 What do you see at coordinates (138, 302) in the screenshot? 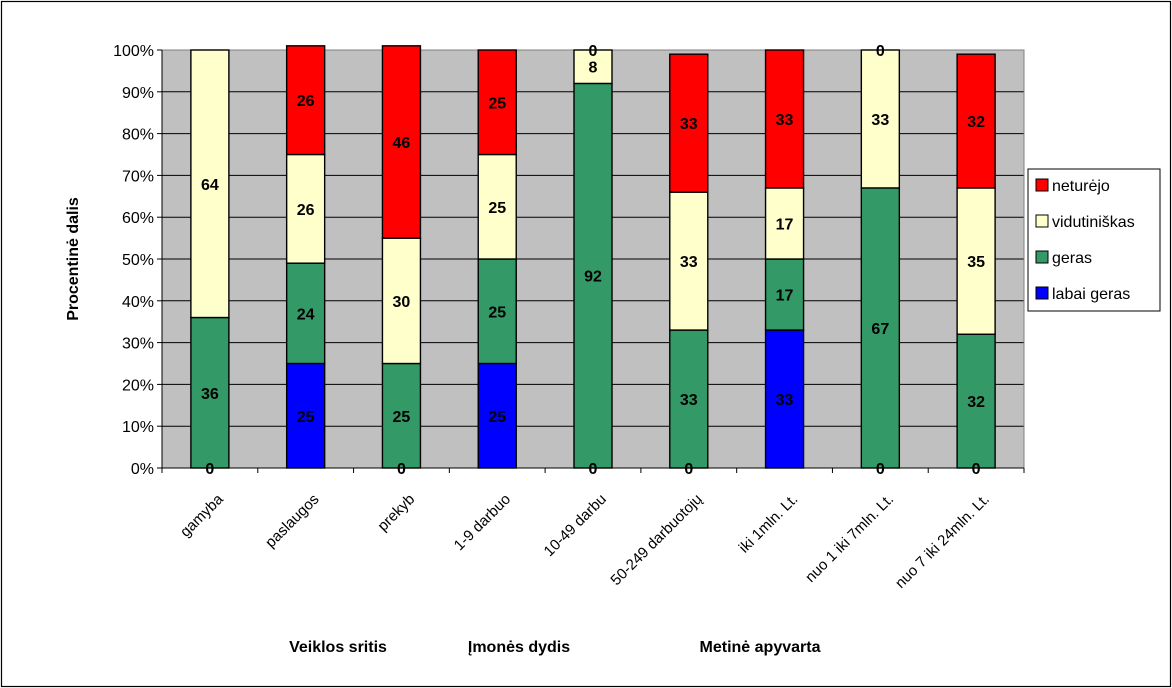
I see `y-tick-label: 40%` at bounding box center [138, 302].